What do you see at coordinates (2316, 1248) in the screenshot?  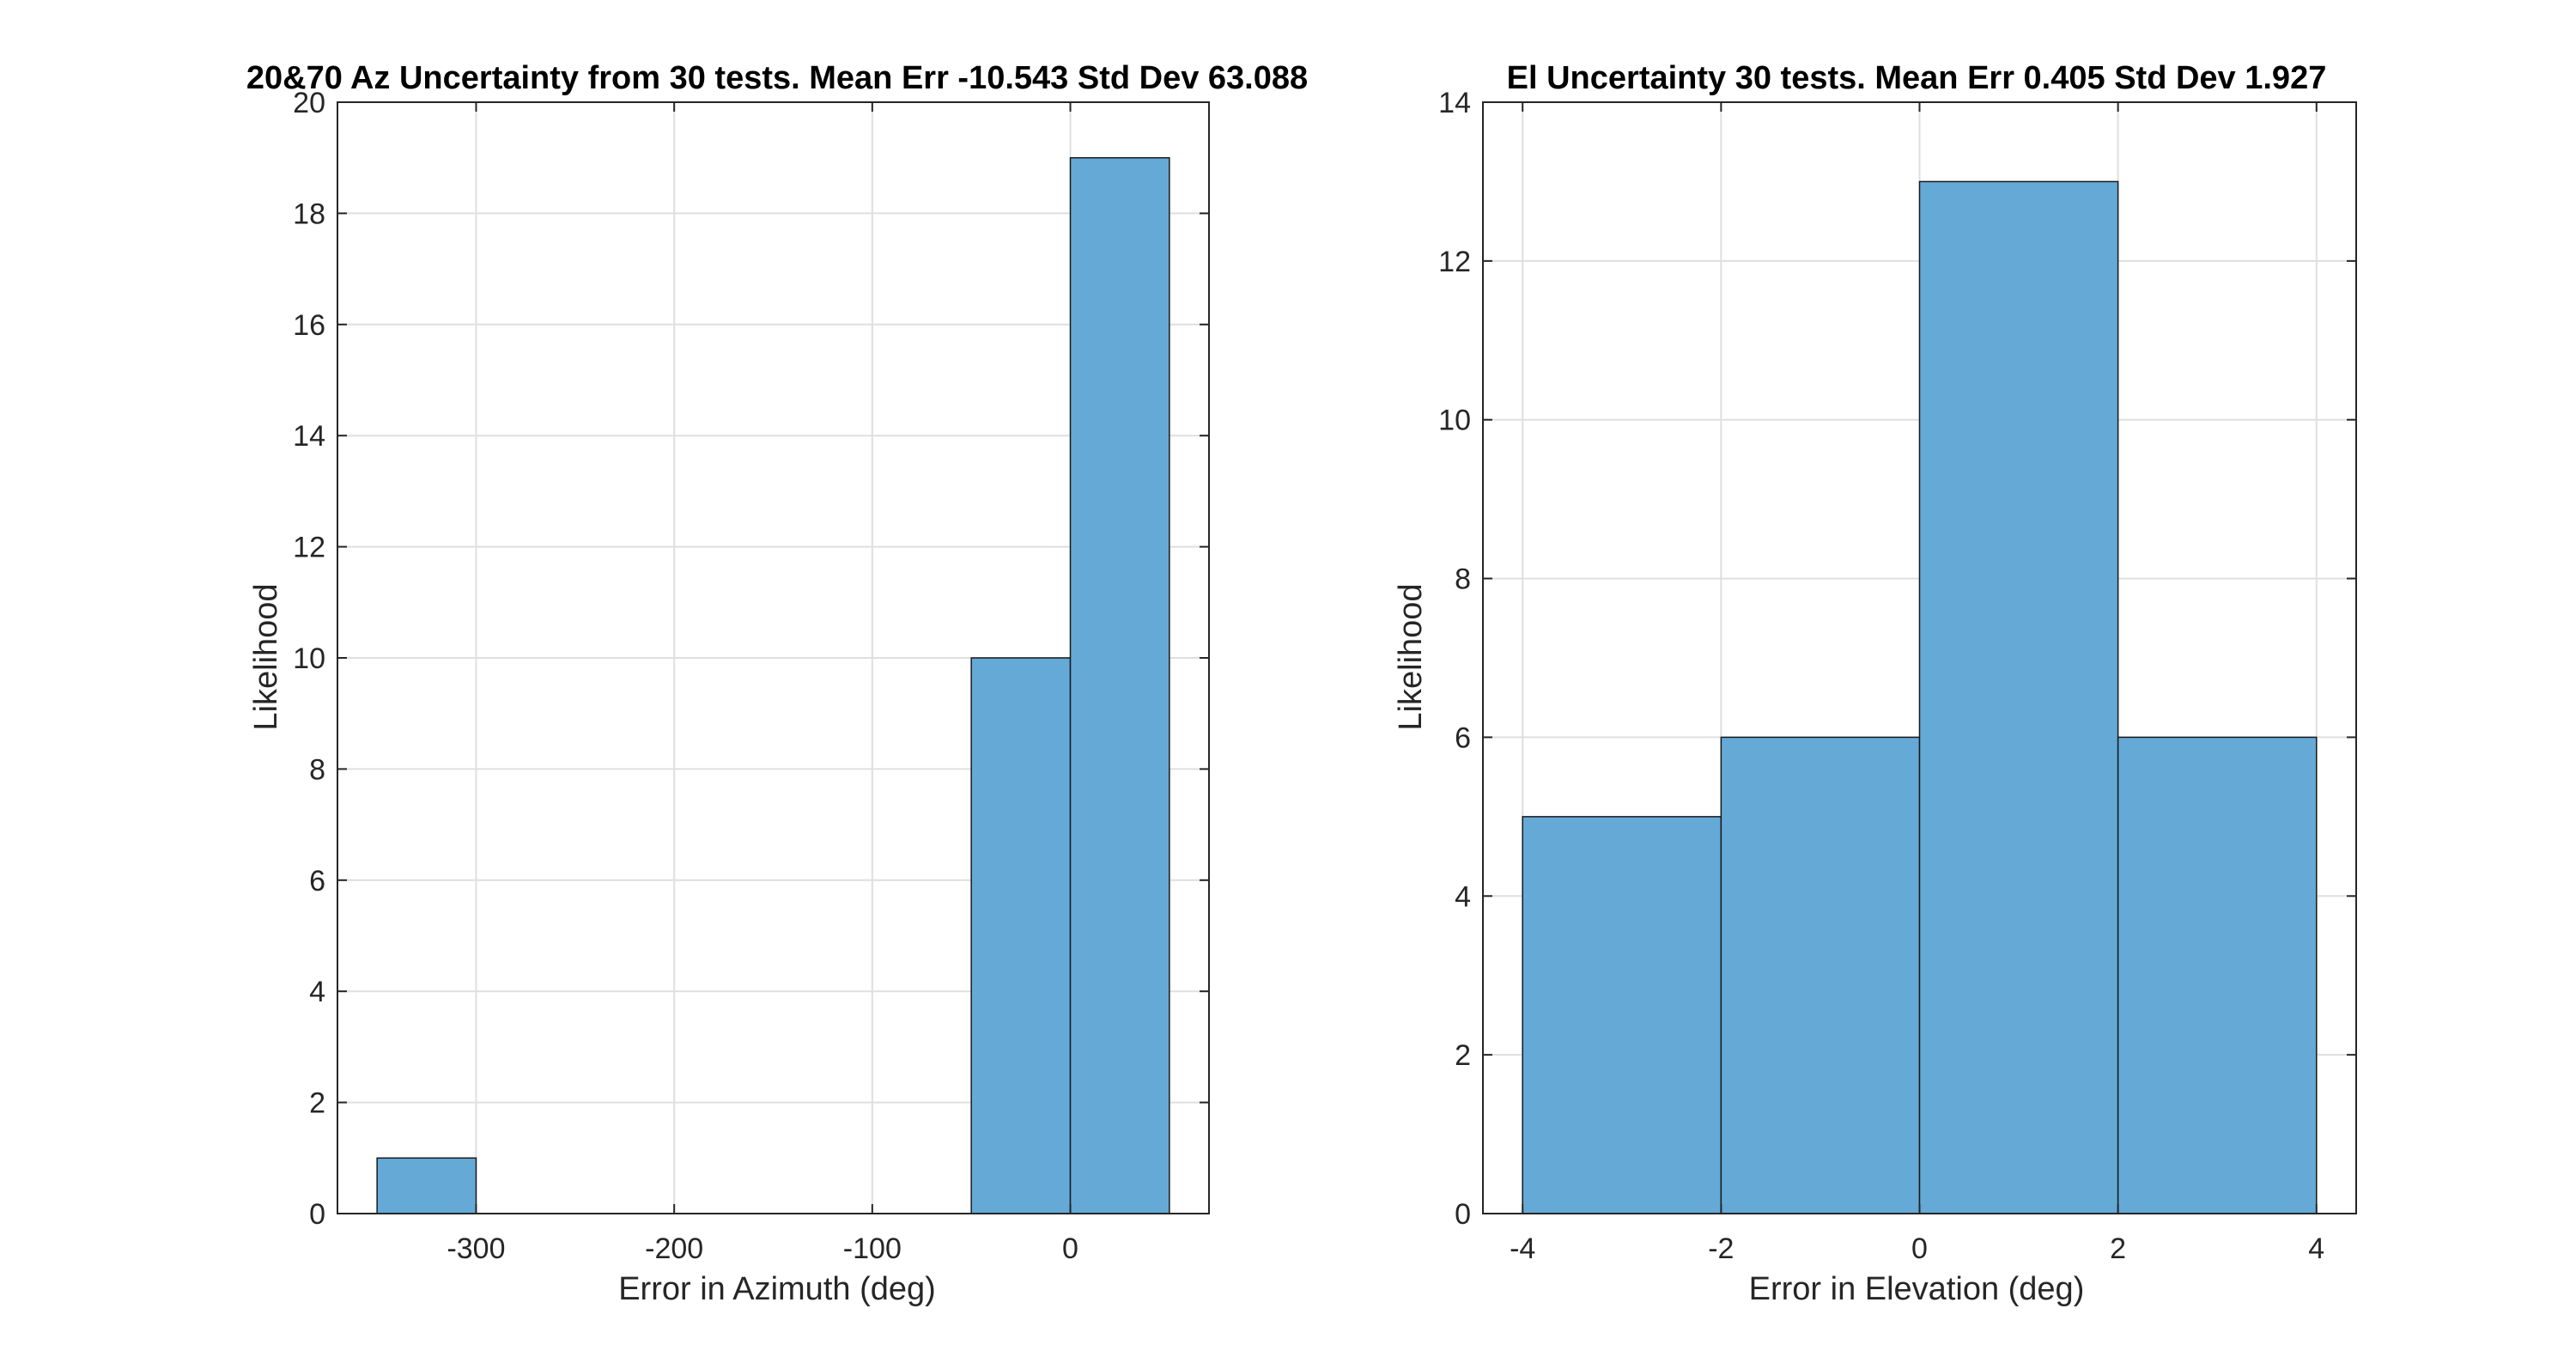 I see `x-tick-label: 4` at bounding box center [2316, 1248].